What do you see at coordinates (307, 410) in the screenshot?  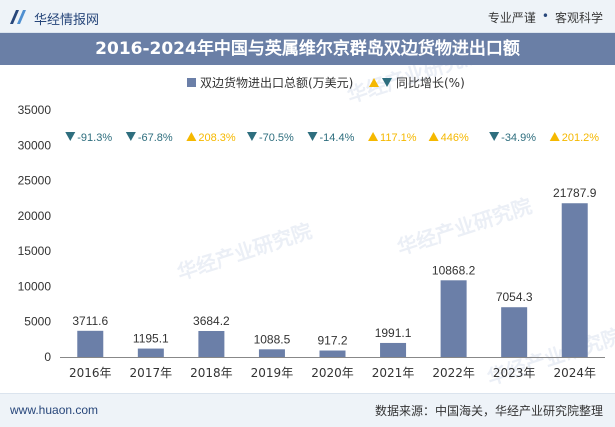 I see `footer-bar: www.huaon.com 数据来源：中国海关，华经产业研究院整理` at bounding box center [307, 410].